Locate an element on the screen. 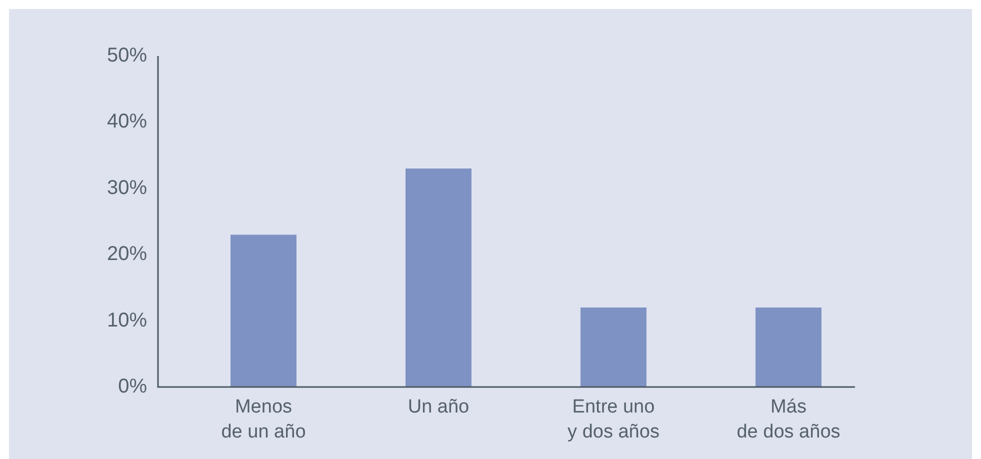  y-tick-label: 30% is located at coordinates (127, 187).